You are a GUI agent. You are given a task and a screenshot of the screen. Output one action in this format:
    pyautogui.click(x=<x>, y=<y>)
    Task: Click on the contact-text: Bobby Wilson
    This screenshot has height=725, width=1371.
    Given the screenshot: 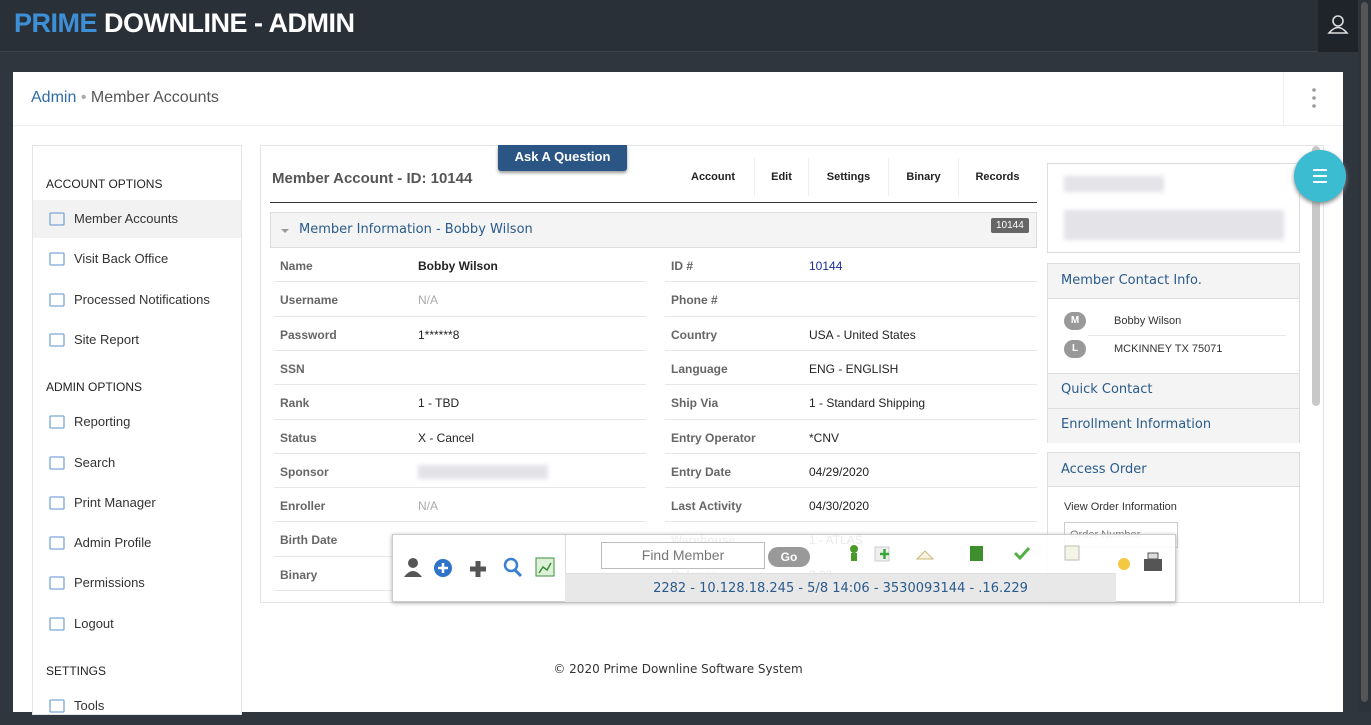 What is the action you would take?
    pyautogui.click(x=1148, y=321)
    